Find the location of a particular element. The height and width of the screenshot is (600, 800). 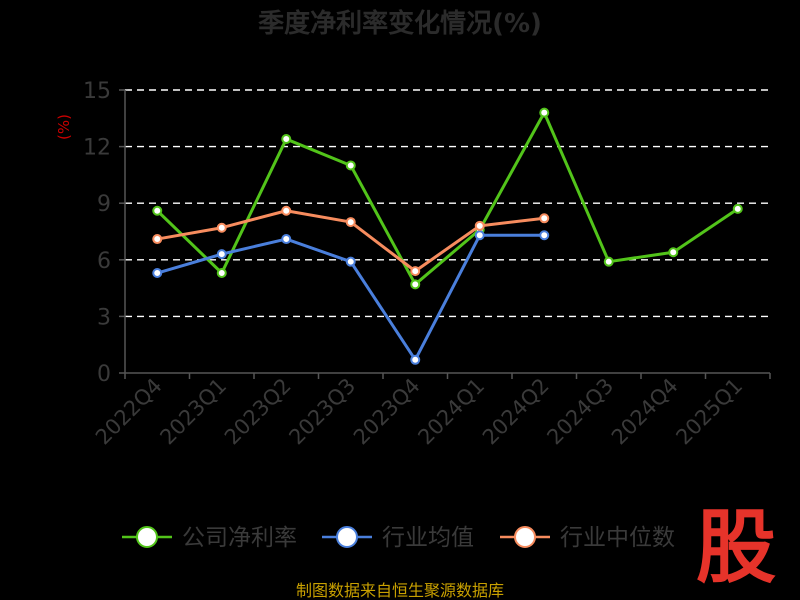

x-tick-label: 2024Q3 is located at coordinates (580, 412).